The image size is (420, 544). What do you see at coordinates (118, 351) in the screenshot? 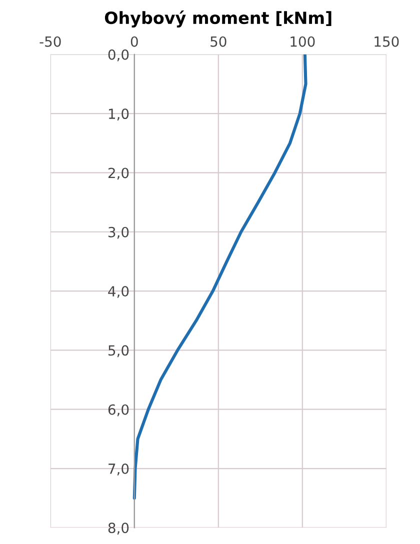
I see `y-tick-label: 5,0` at bounding box center [118, 351].